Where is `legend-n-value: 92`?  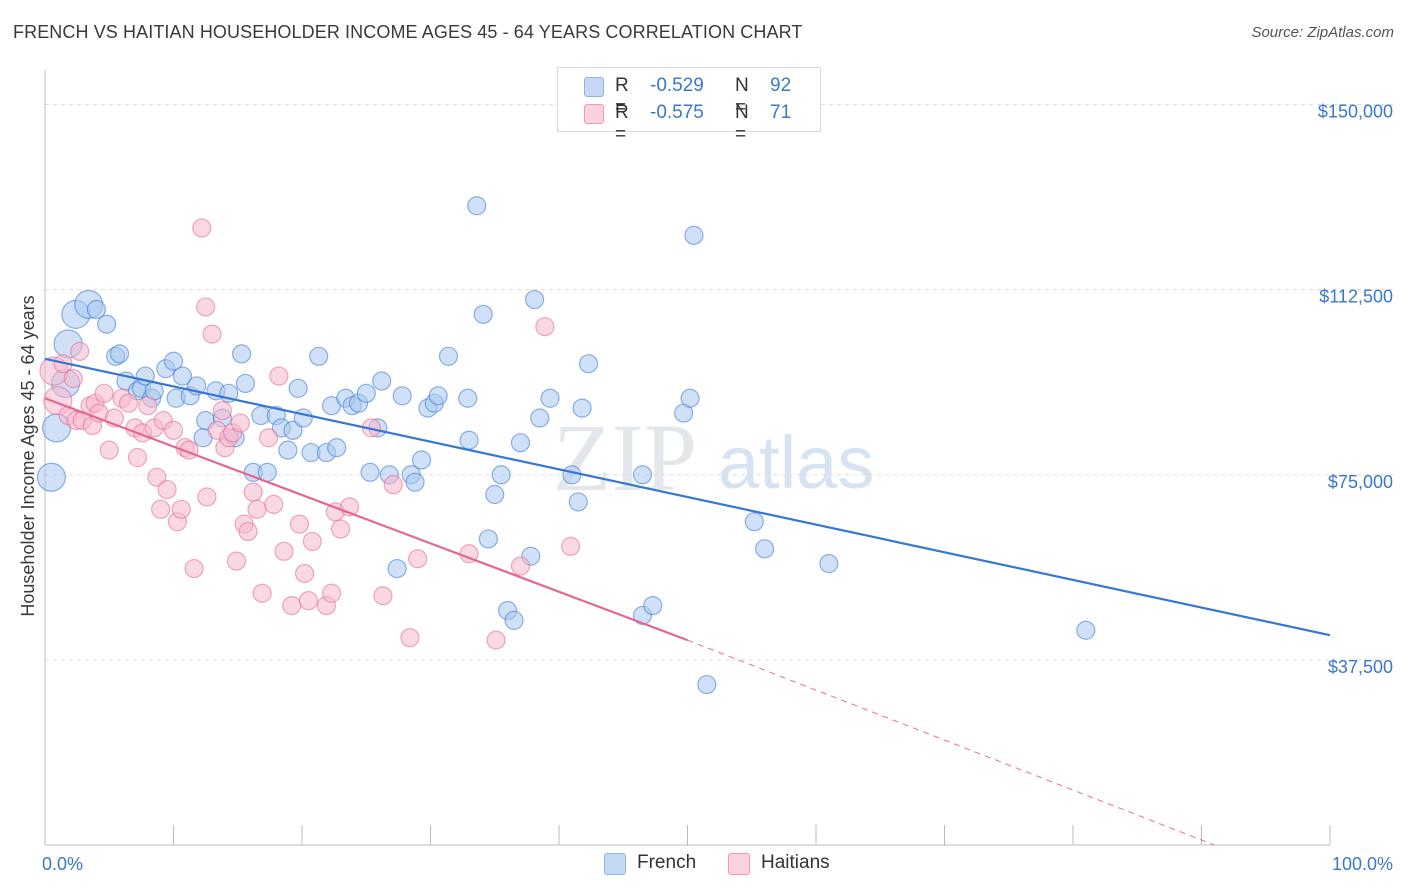 legend-n-value: 92 is located at coordinates (781, 85).